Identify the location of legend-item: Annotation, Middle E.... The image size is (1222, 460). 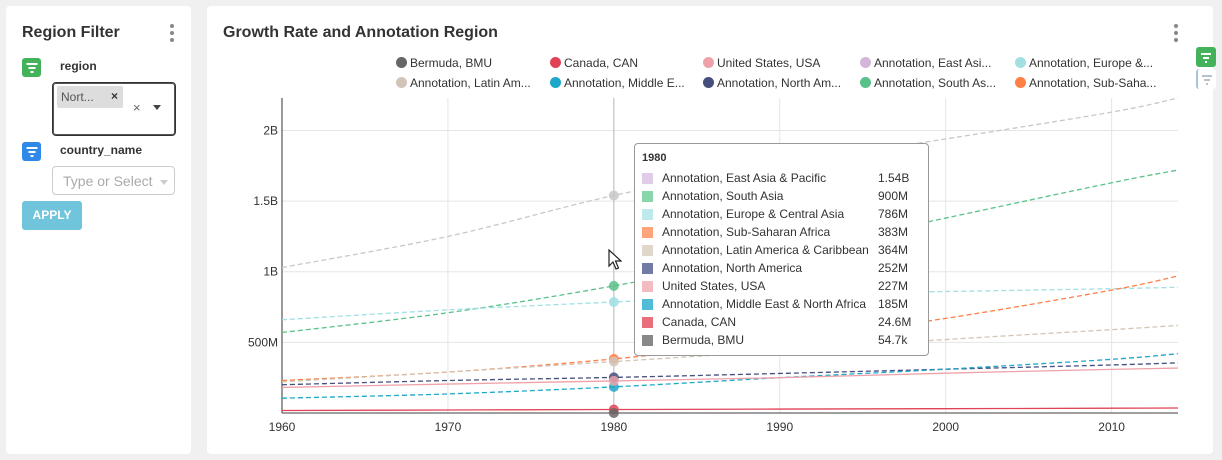
(617, 83).